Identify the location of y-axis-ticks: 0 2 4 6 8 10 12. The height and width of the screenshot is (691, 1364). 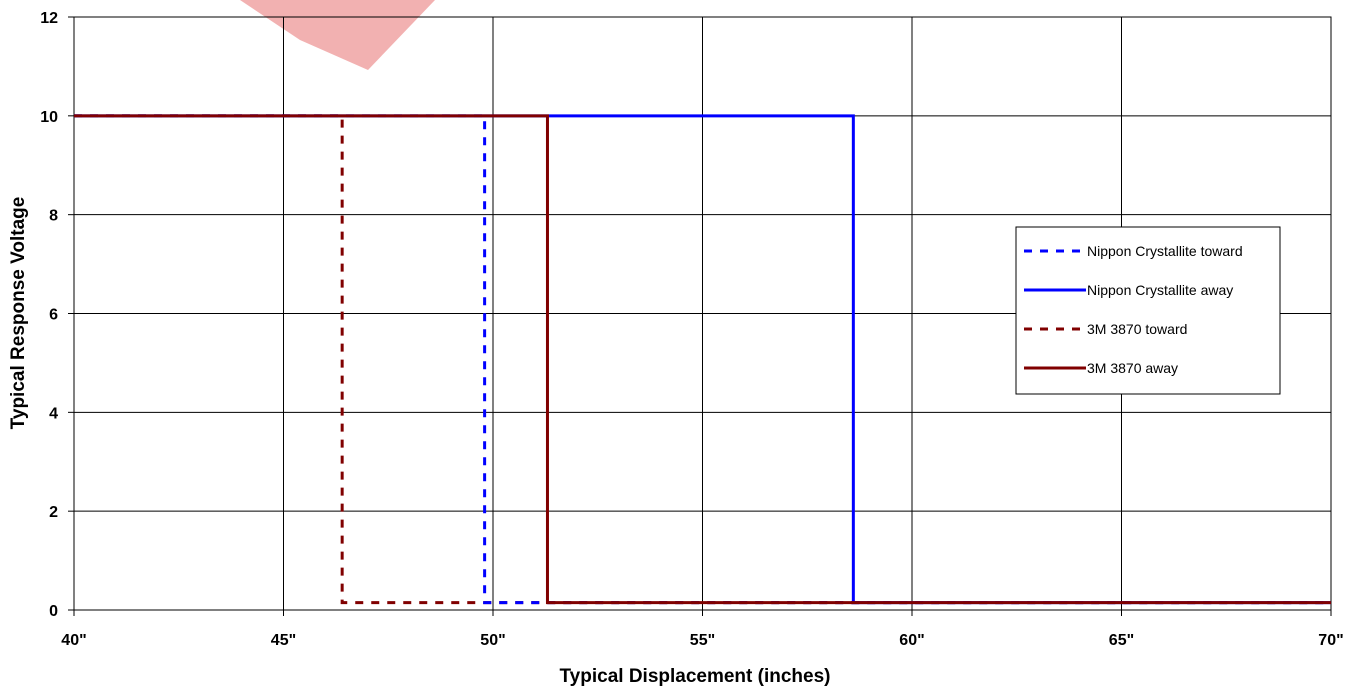
(57, 315).